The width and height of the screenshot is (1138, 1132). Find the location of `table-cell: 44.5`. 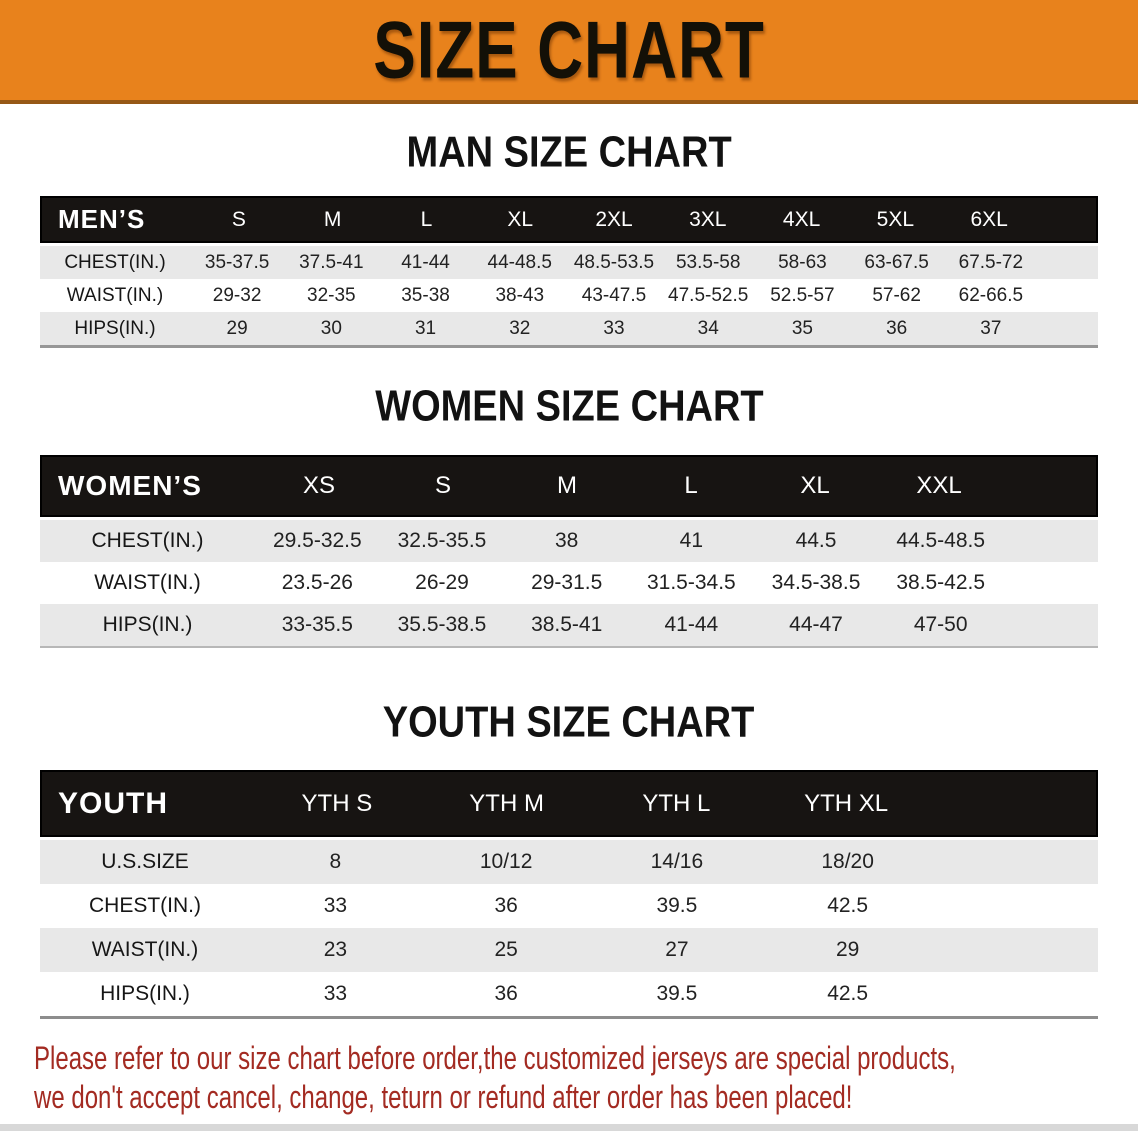

table-cell: 44.5 is located at coordinates (816, 540).